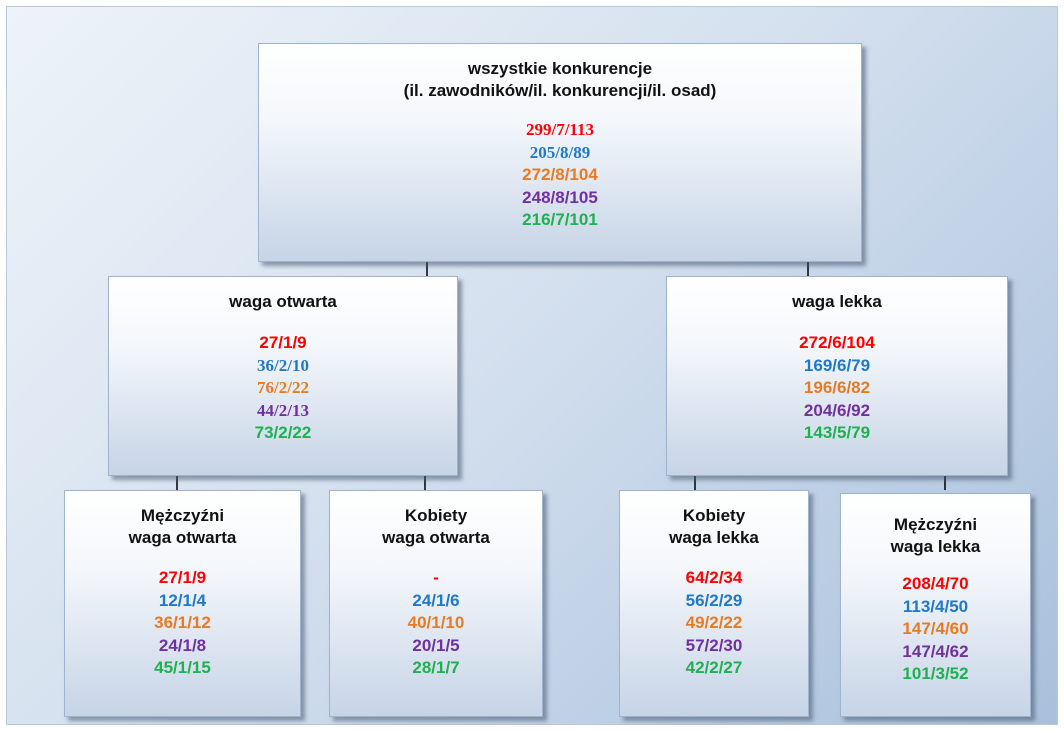 This screenshot has height=731, width=1064. I want to click on value-blue: 12/1/4, so click(182, 600).